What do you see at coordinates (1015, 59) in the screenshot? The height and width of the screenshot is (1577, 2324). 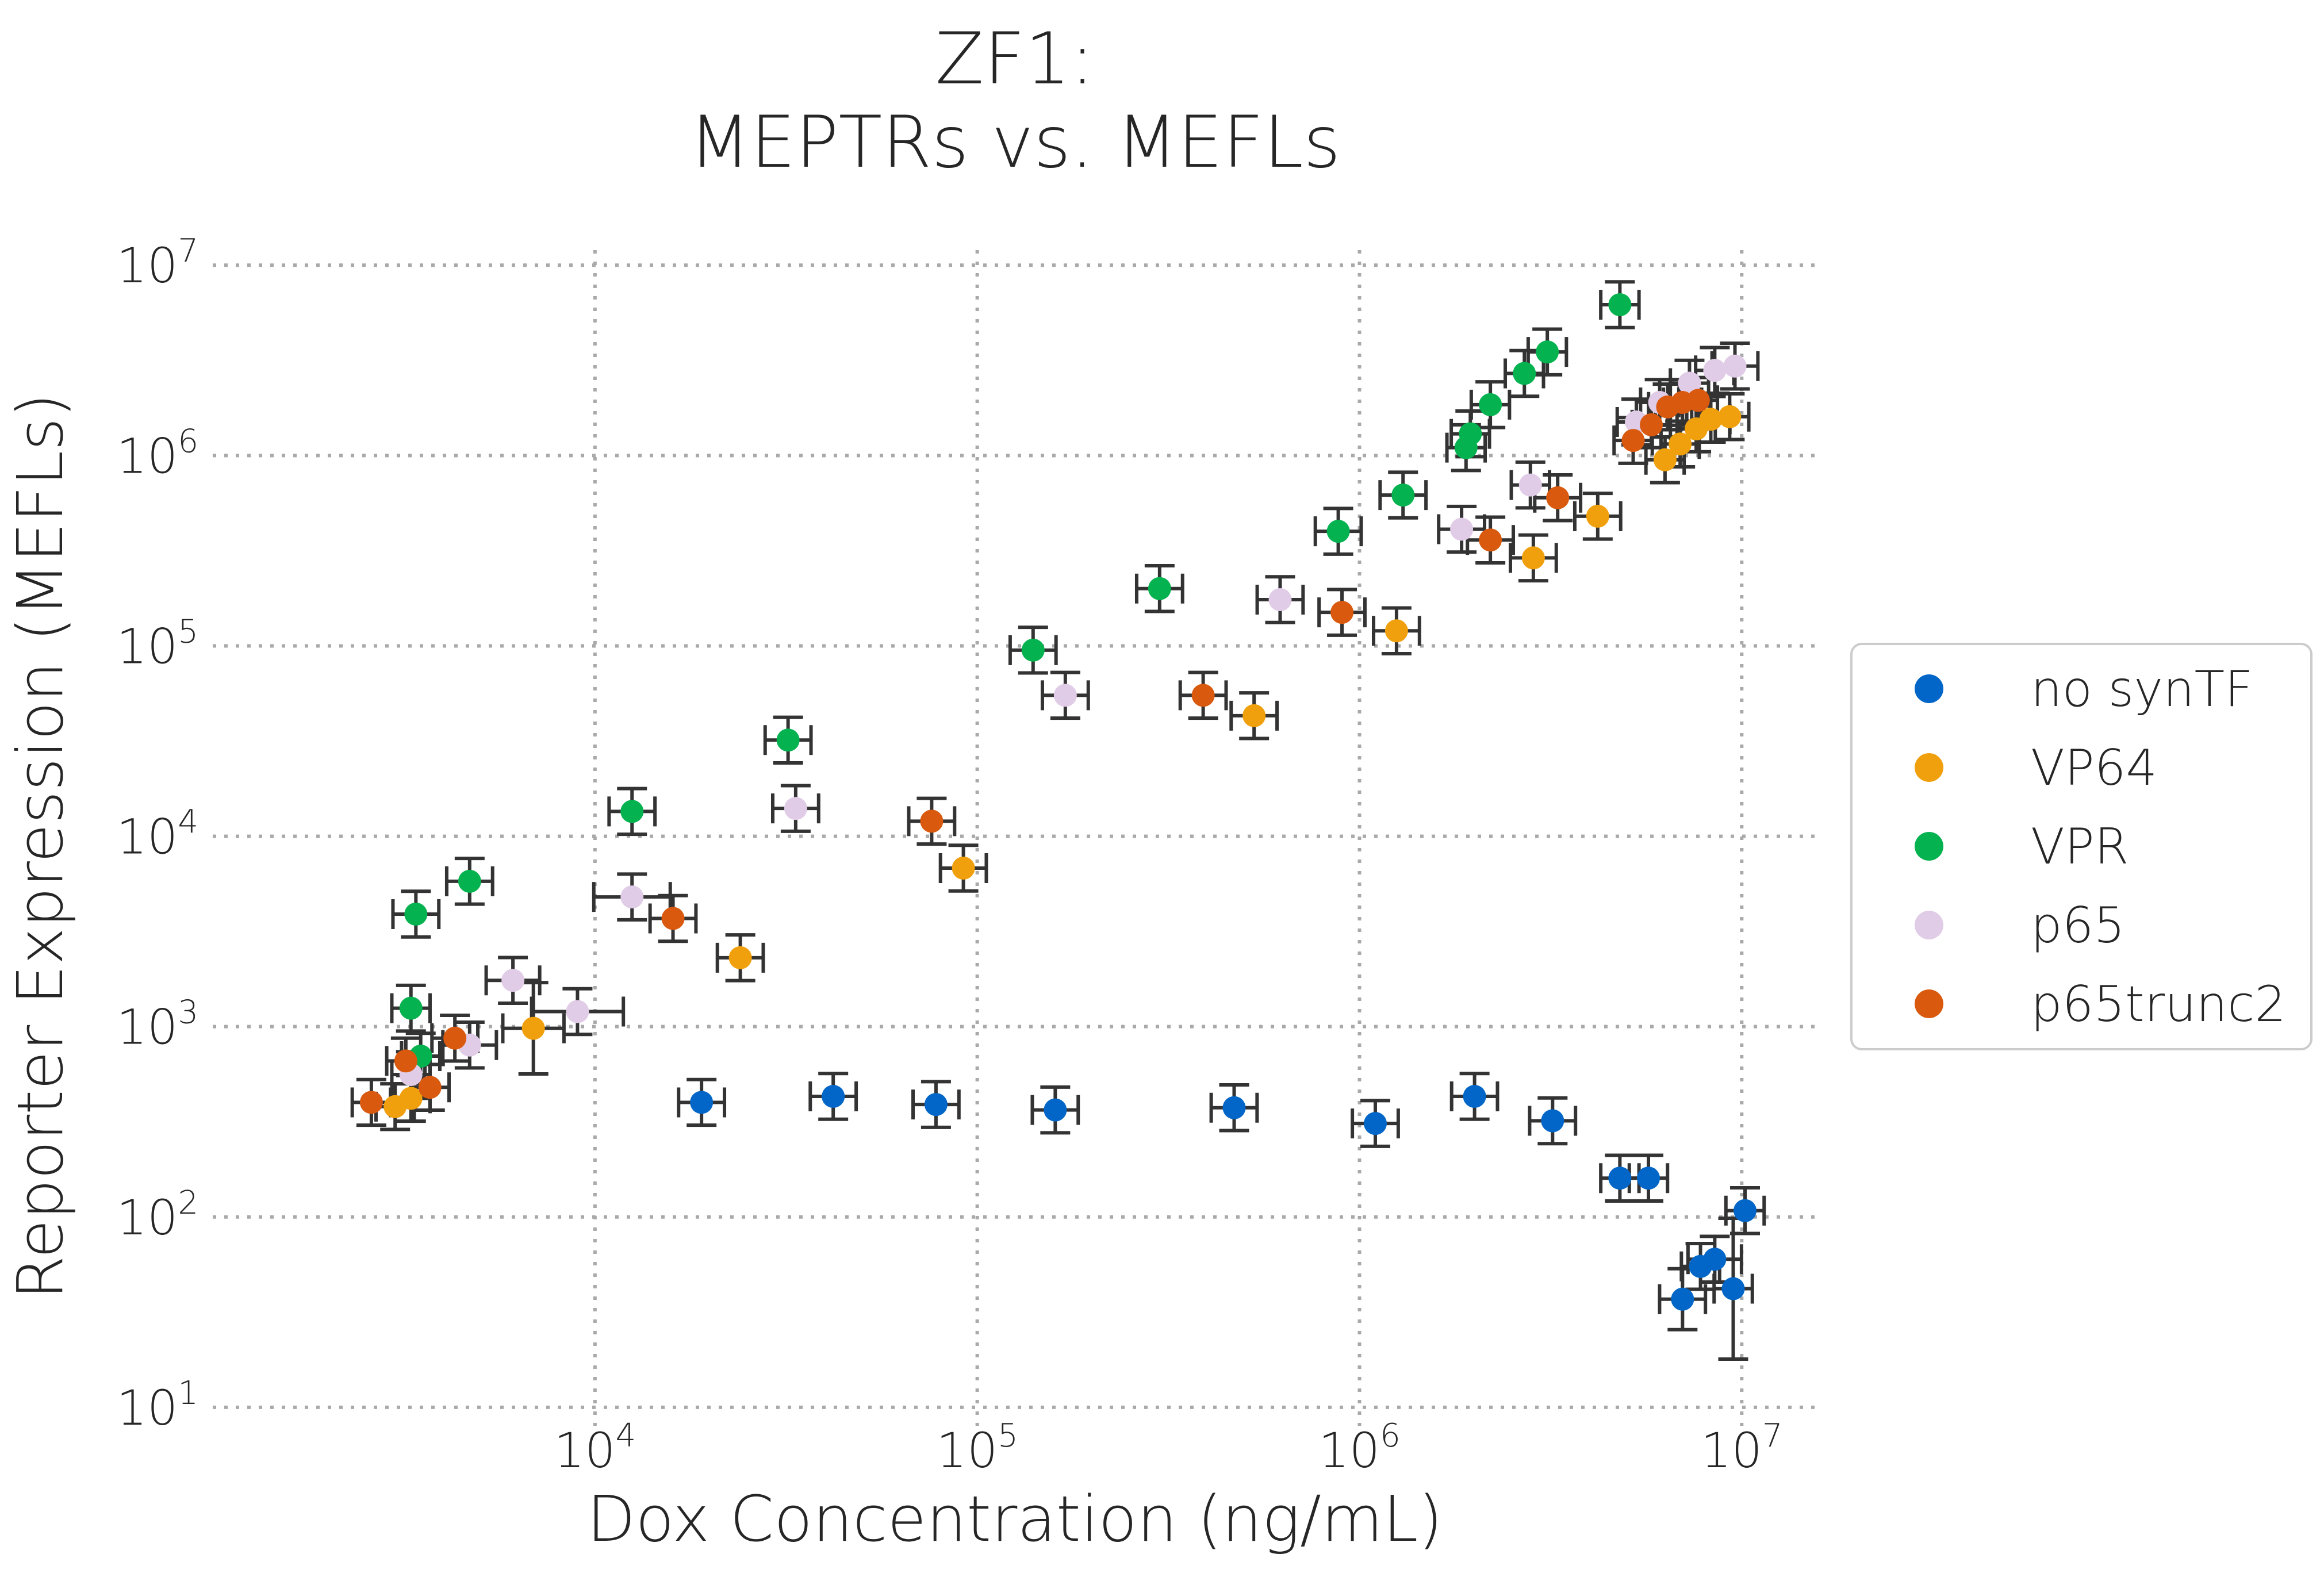 I see `chart-title-line: ZF1:` at bounding box center [1015, 59].